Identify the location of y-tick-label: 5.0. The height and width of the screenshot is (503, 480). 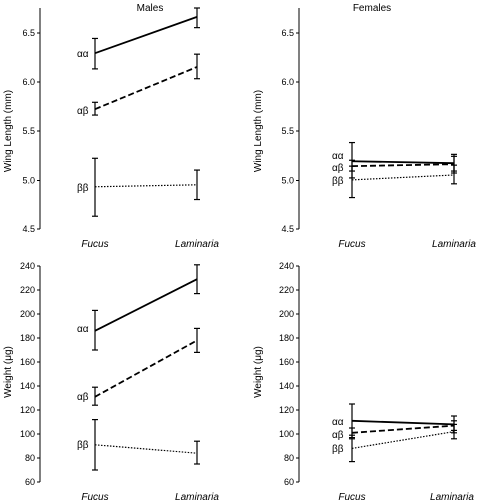
(28, 181).